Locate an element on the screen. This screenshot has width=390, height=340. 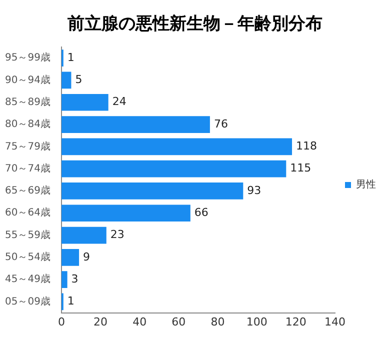
data-label: 9 is located at coordinates (86, 257).